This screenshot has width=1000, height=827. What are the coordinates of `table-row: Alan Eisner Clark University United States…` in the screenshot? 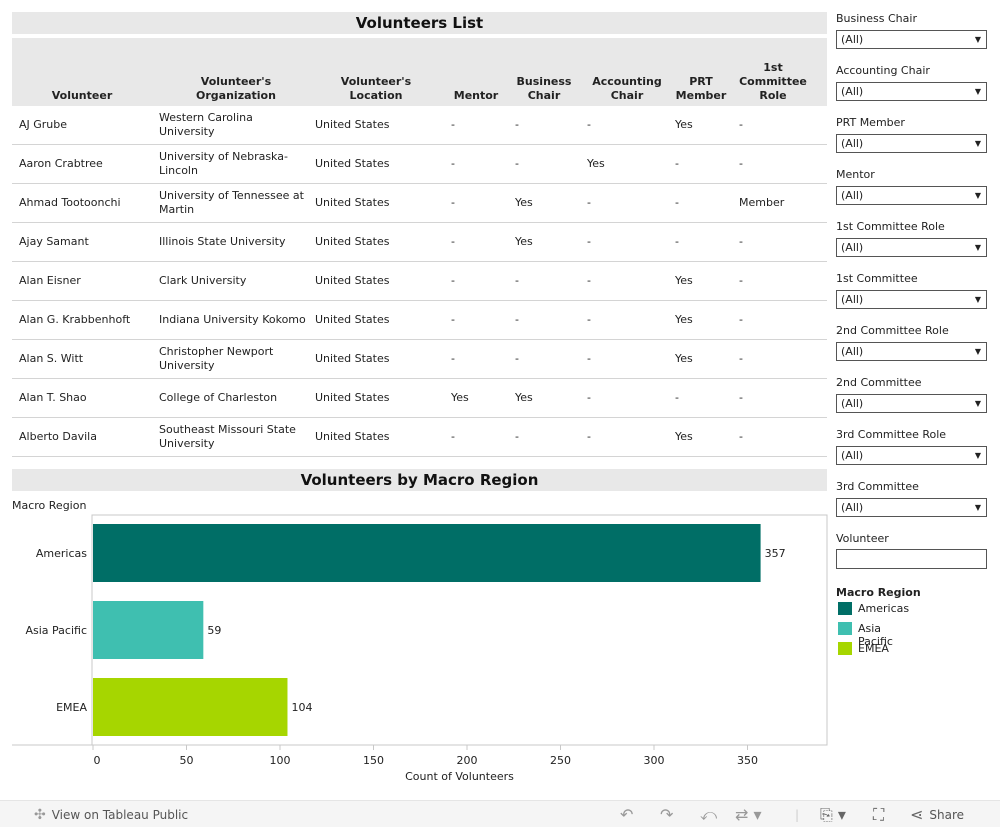 It's located at (419, 281).